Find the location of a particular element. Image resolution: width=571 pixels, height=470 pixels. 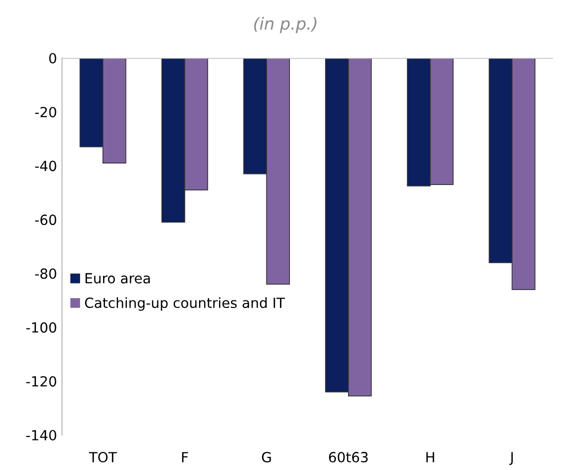

y-tick-label: -80 is located at coordinates (45, 273).